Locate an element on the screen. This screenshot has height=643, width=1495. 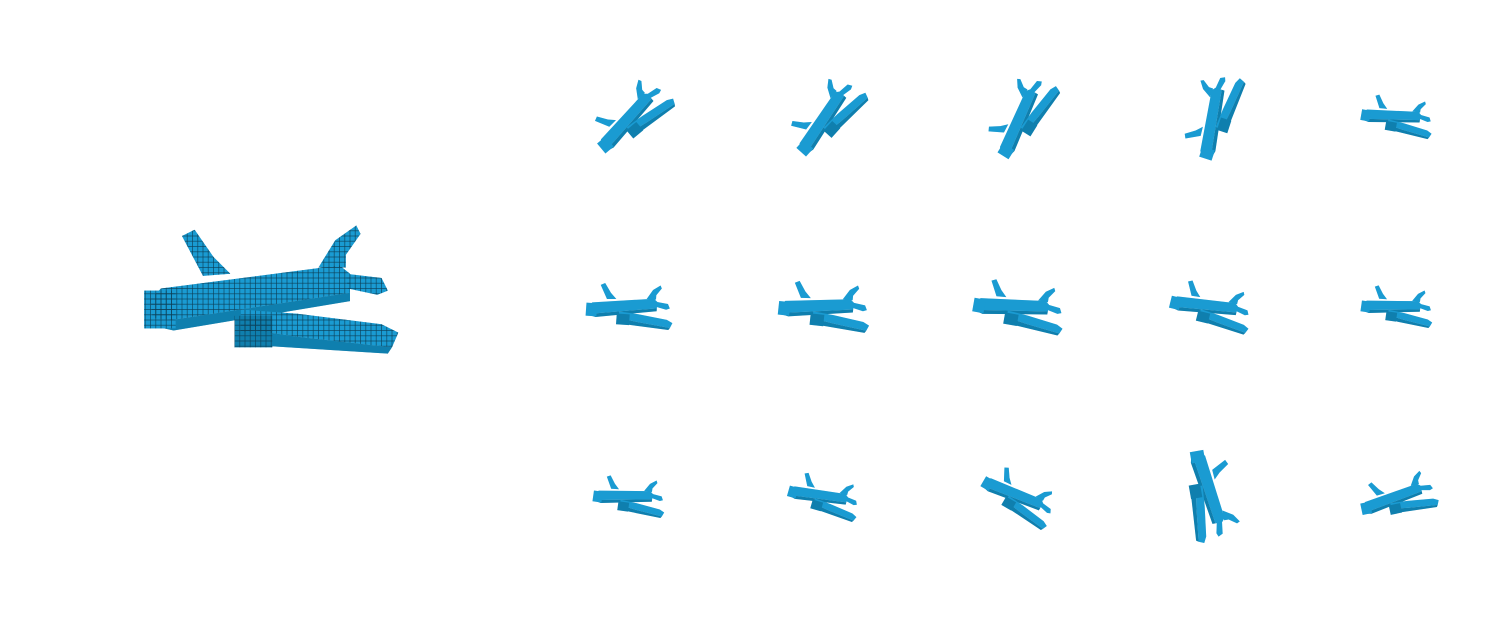
voxel-airplane-view-r3-c5 is located at coordinates (1398, 495).